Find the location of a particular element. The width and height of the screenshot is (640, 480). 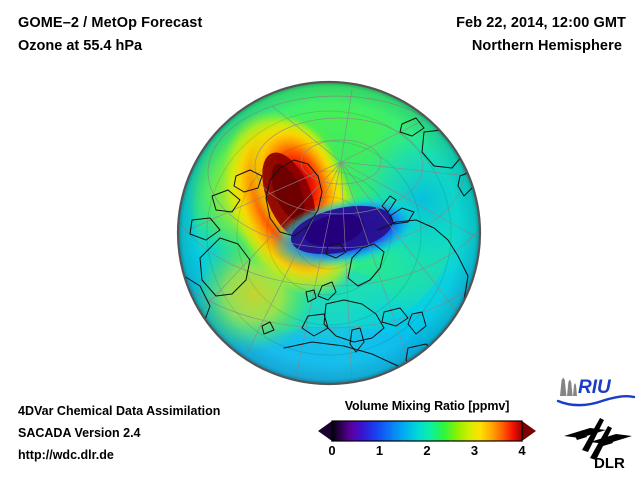

riu-logo-svg: RIU is located at coordinates (596, 392).